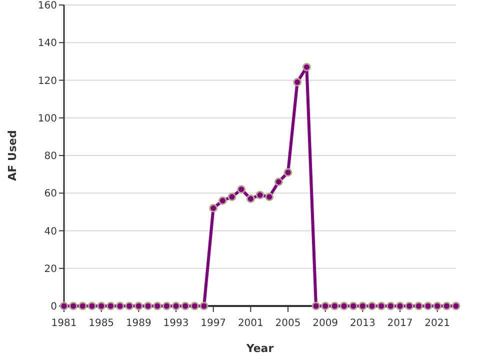  Describe the element at coordinates (259, 348) in the screenshot. I see `x-axis-title: Year` at that location.